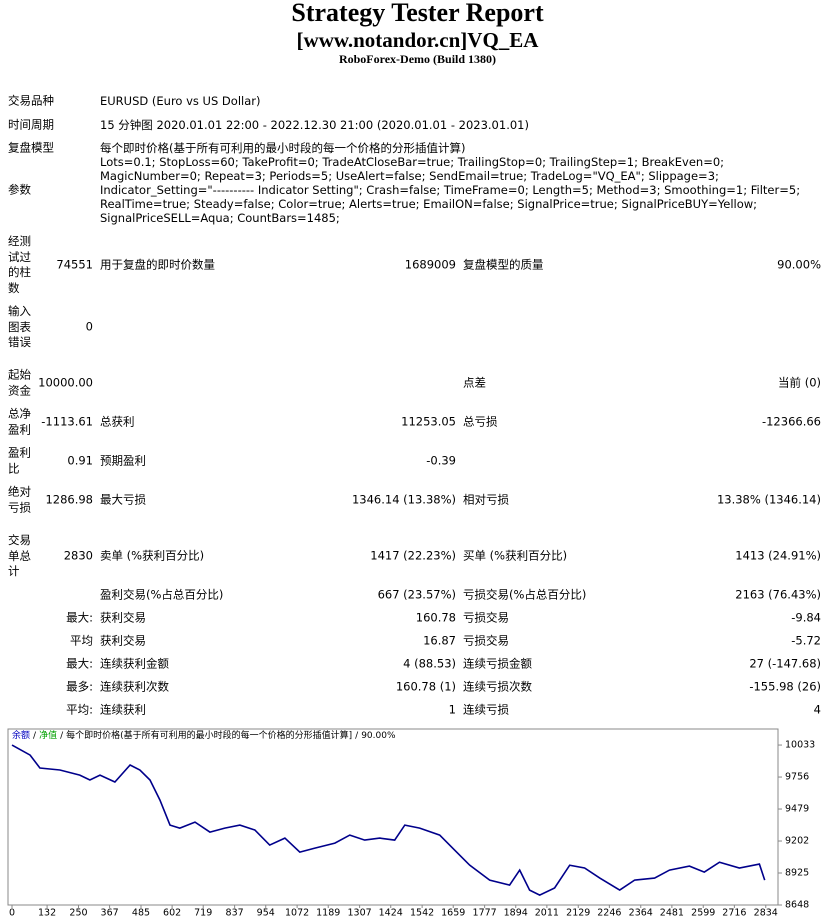 This screenshot has width=835, height=924. What do you see at coordinates (19, 264) in the screenshot?
I see `stat-label: 经测试过的柱数` at bounding box center [19, 264].